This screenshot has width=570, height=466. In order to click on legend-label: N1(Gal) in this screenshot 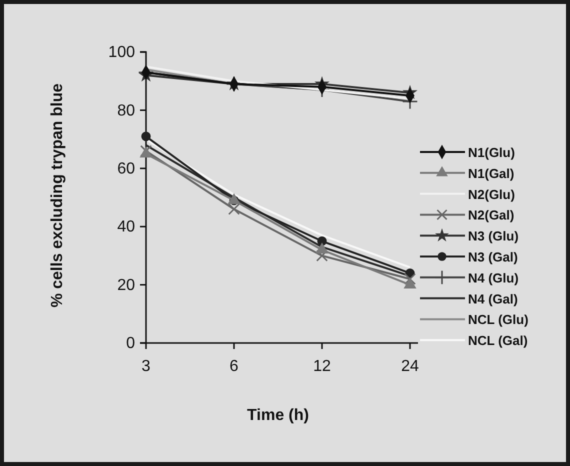, I will do `click(491, 173)`.